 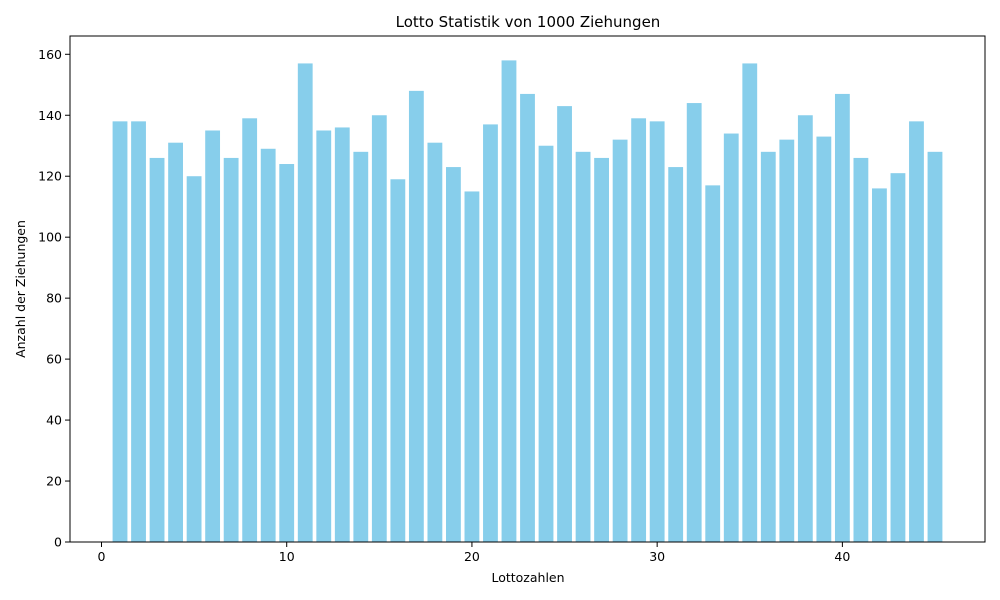 What do you see at coordinates (54, 481) in the screenshot?
I see `y-tick-label-20: 20` at bounding box center [54, 481].